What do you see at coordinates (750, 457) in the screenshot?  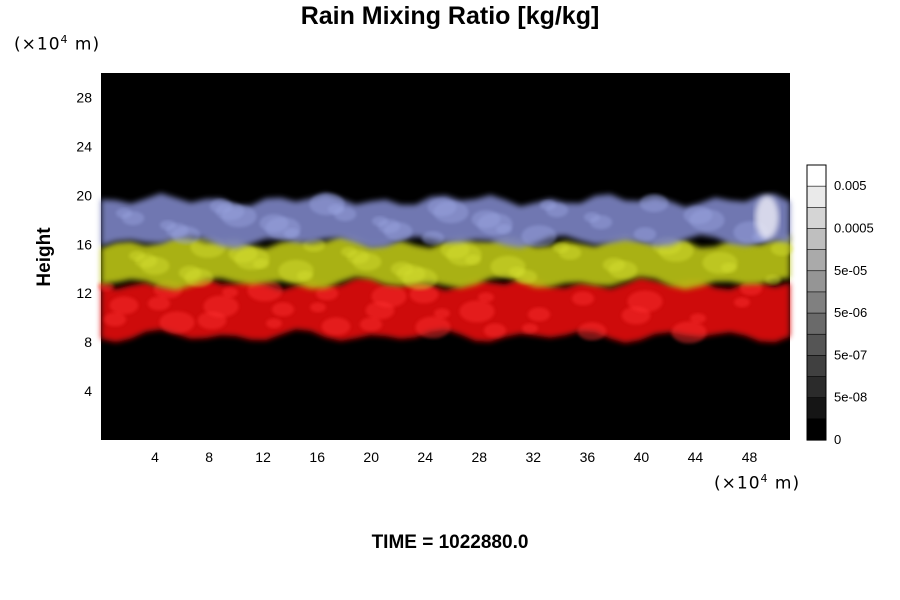 I see `x-tick-label: 48` at bounding box center [750, 457].